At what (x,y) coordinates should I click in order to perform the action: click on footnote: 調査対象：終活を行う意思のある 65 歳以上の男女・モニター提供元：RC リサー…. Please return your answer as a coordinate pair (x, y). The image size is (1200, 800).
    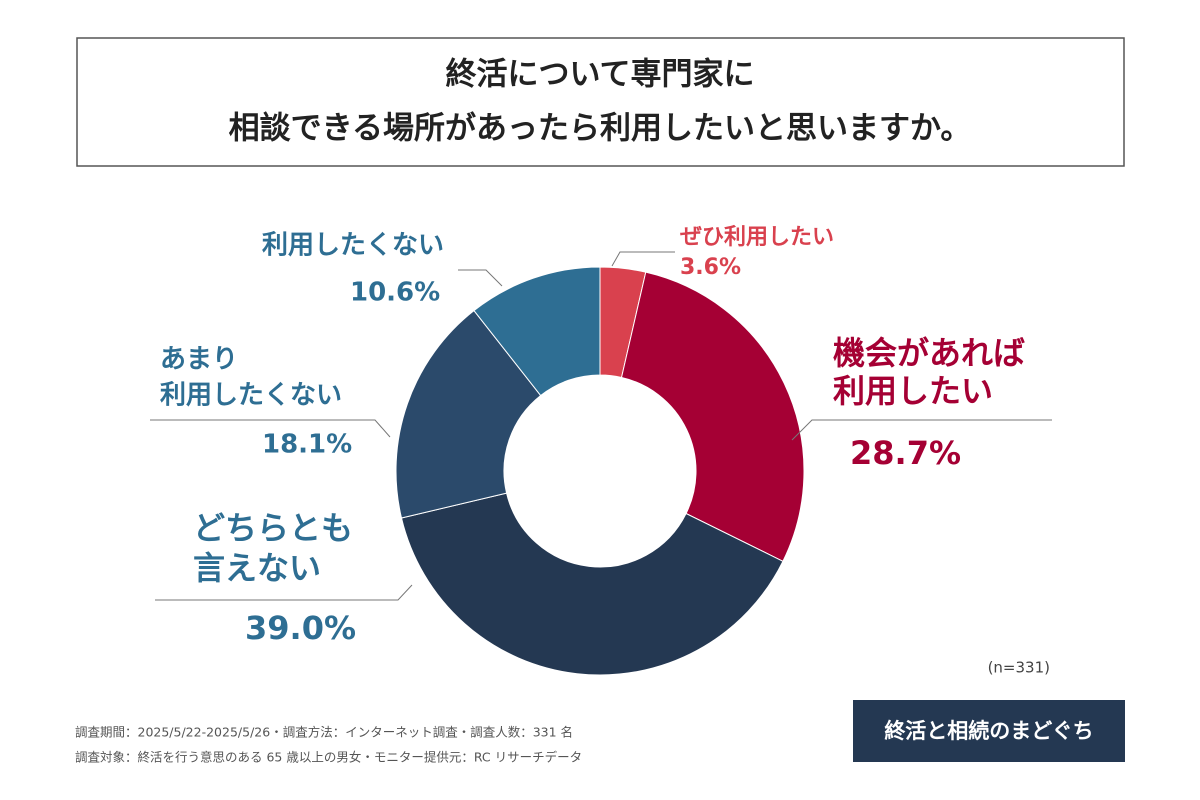
    Looking at the image, I should click on (328, 757).